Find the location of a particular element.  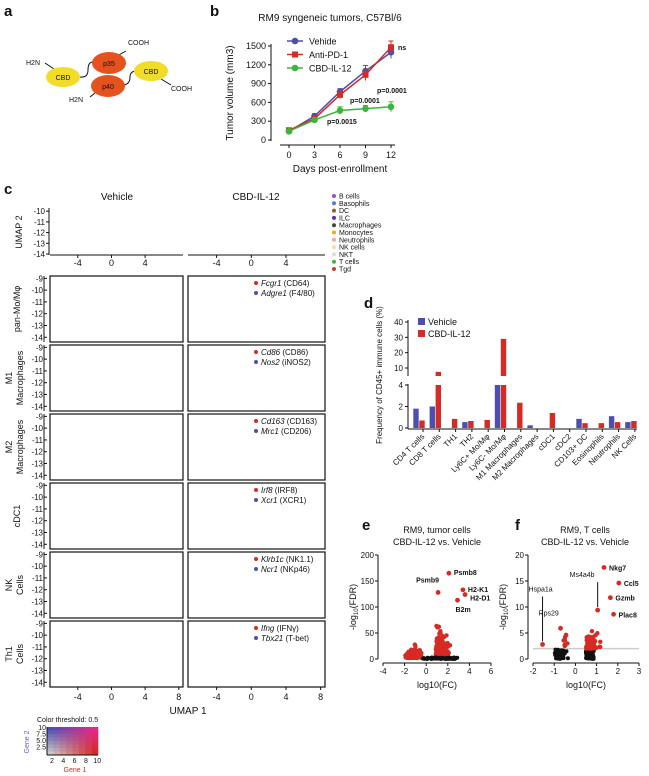

p35-label: p35 is located at coordinates (109, 64).